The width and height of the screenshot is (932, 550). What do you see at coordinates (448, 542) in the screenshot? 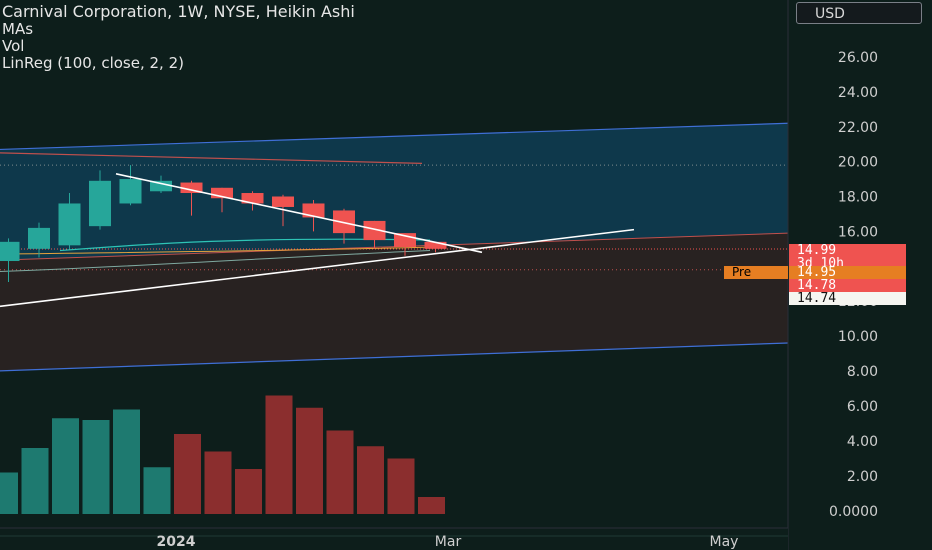
I see `time-tick-label: Mar` at bounding box center [448, 542].